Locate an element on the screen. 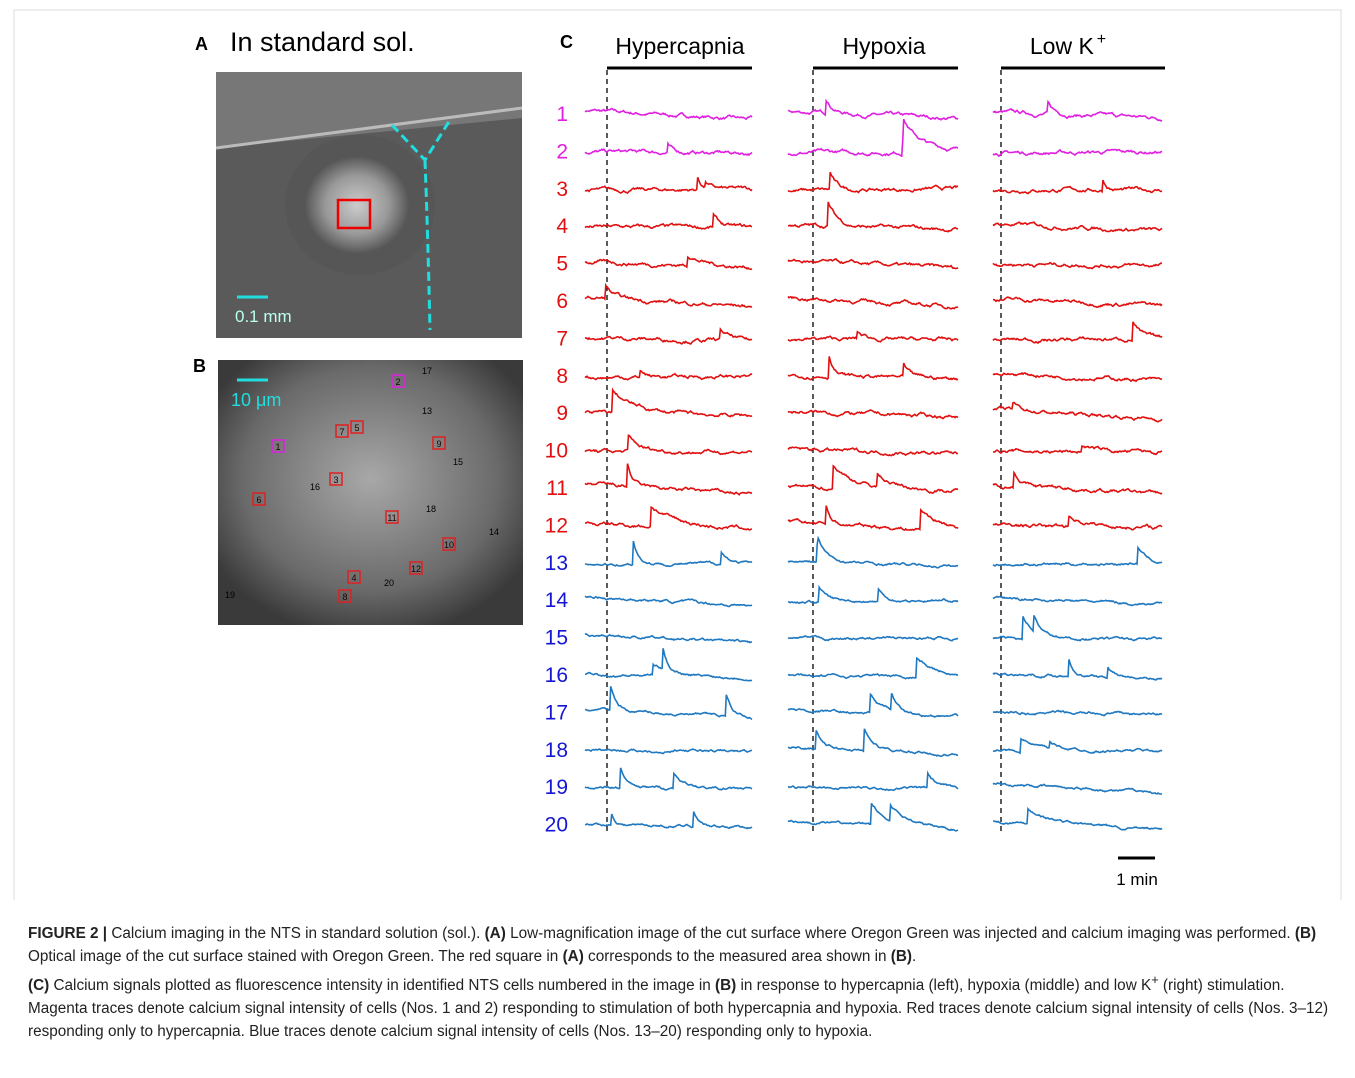 The height and width of the screenshot is (1078, 1355). cell-label: 19 is located at coordinates (230, 595).